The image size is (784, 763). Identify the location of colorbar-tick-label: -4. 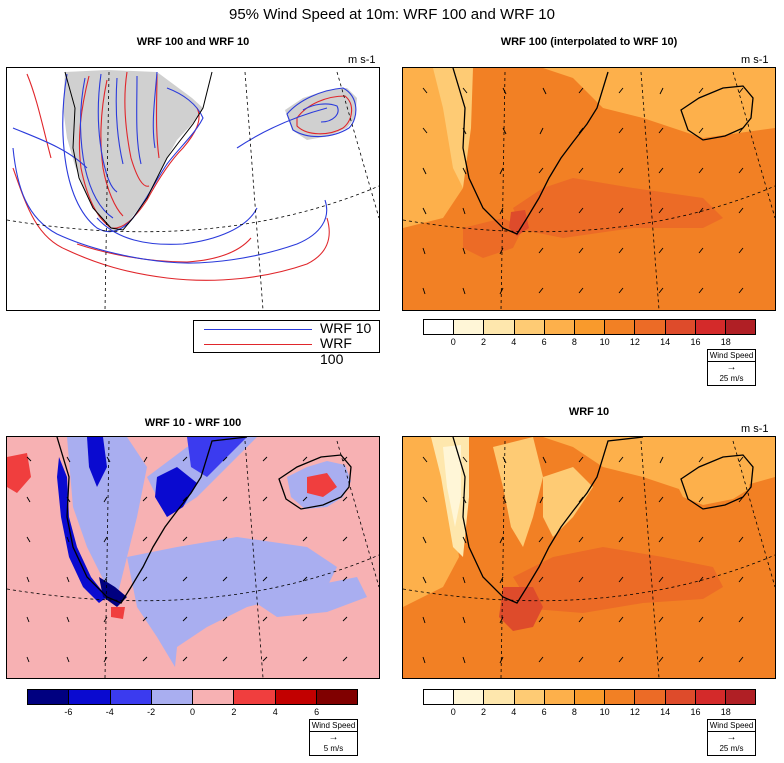
(109, 712).